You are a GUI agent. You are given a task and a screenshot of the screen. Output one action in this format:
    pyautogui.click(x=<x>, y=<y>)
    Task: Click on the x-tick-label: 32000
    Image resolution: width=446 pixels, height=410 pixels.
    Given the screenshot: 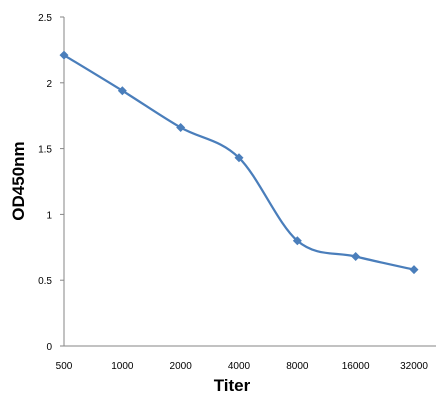 What is the action you would take?
    pyautogui.click(x=414, y=366)
    